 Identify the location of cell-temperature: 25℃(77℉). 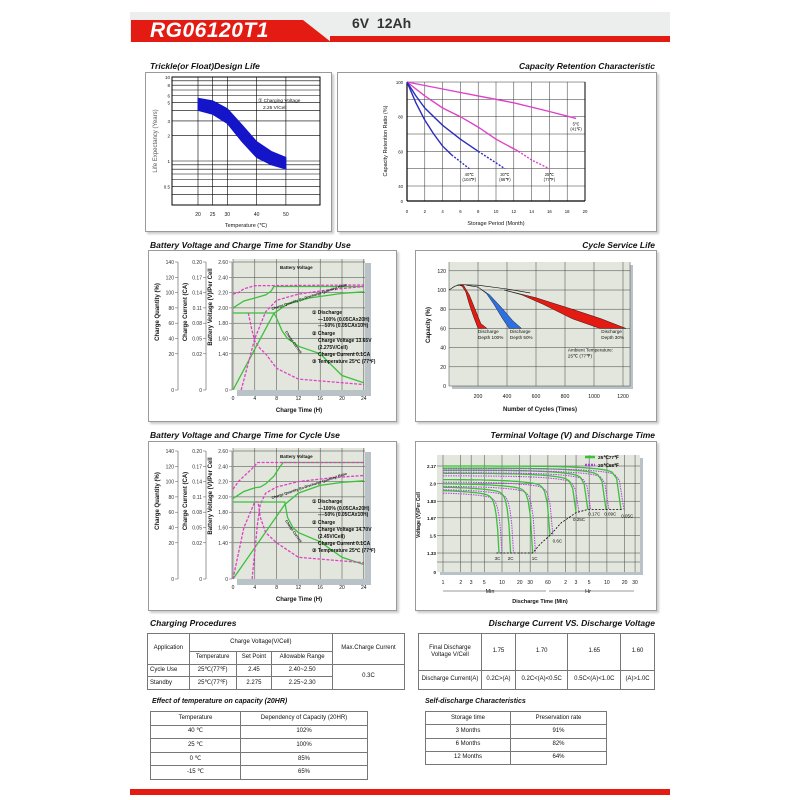
(212, 683).